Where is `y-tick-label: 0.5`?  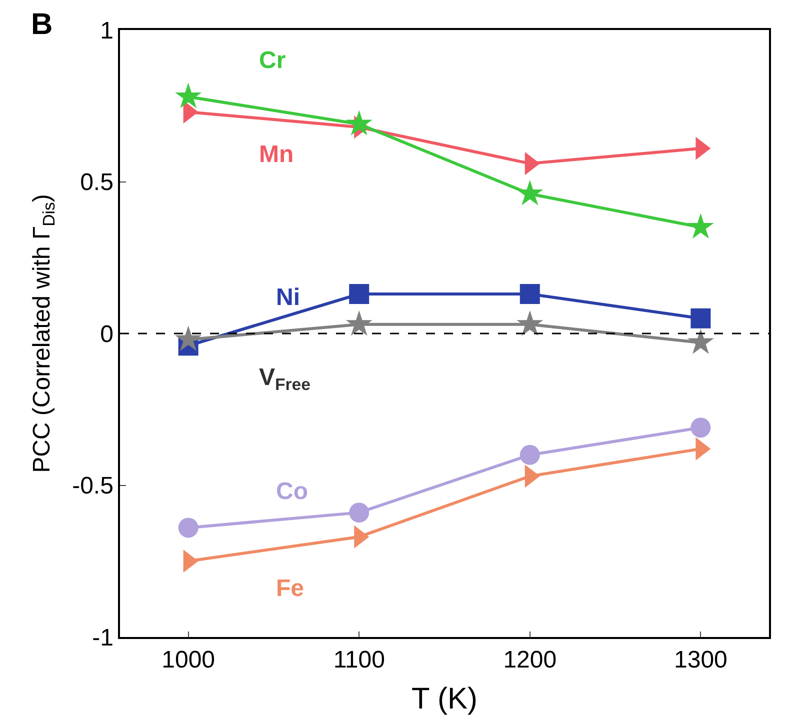 y-tick-label: 0.5 is located at coordinates (97, 182).